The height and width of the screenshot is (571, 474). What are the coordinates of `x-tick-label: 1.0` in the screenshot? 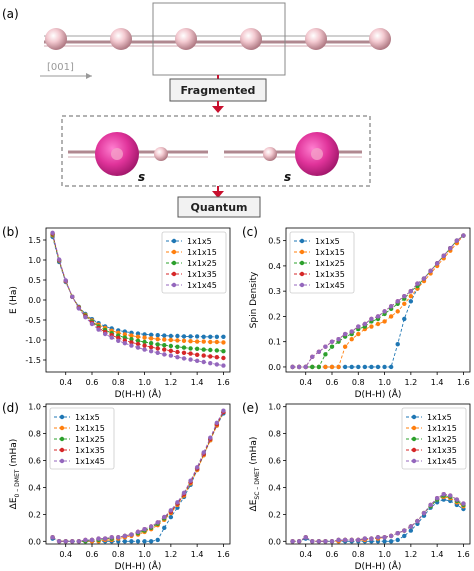 It's located at (384, 554).